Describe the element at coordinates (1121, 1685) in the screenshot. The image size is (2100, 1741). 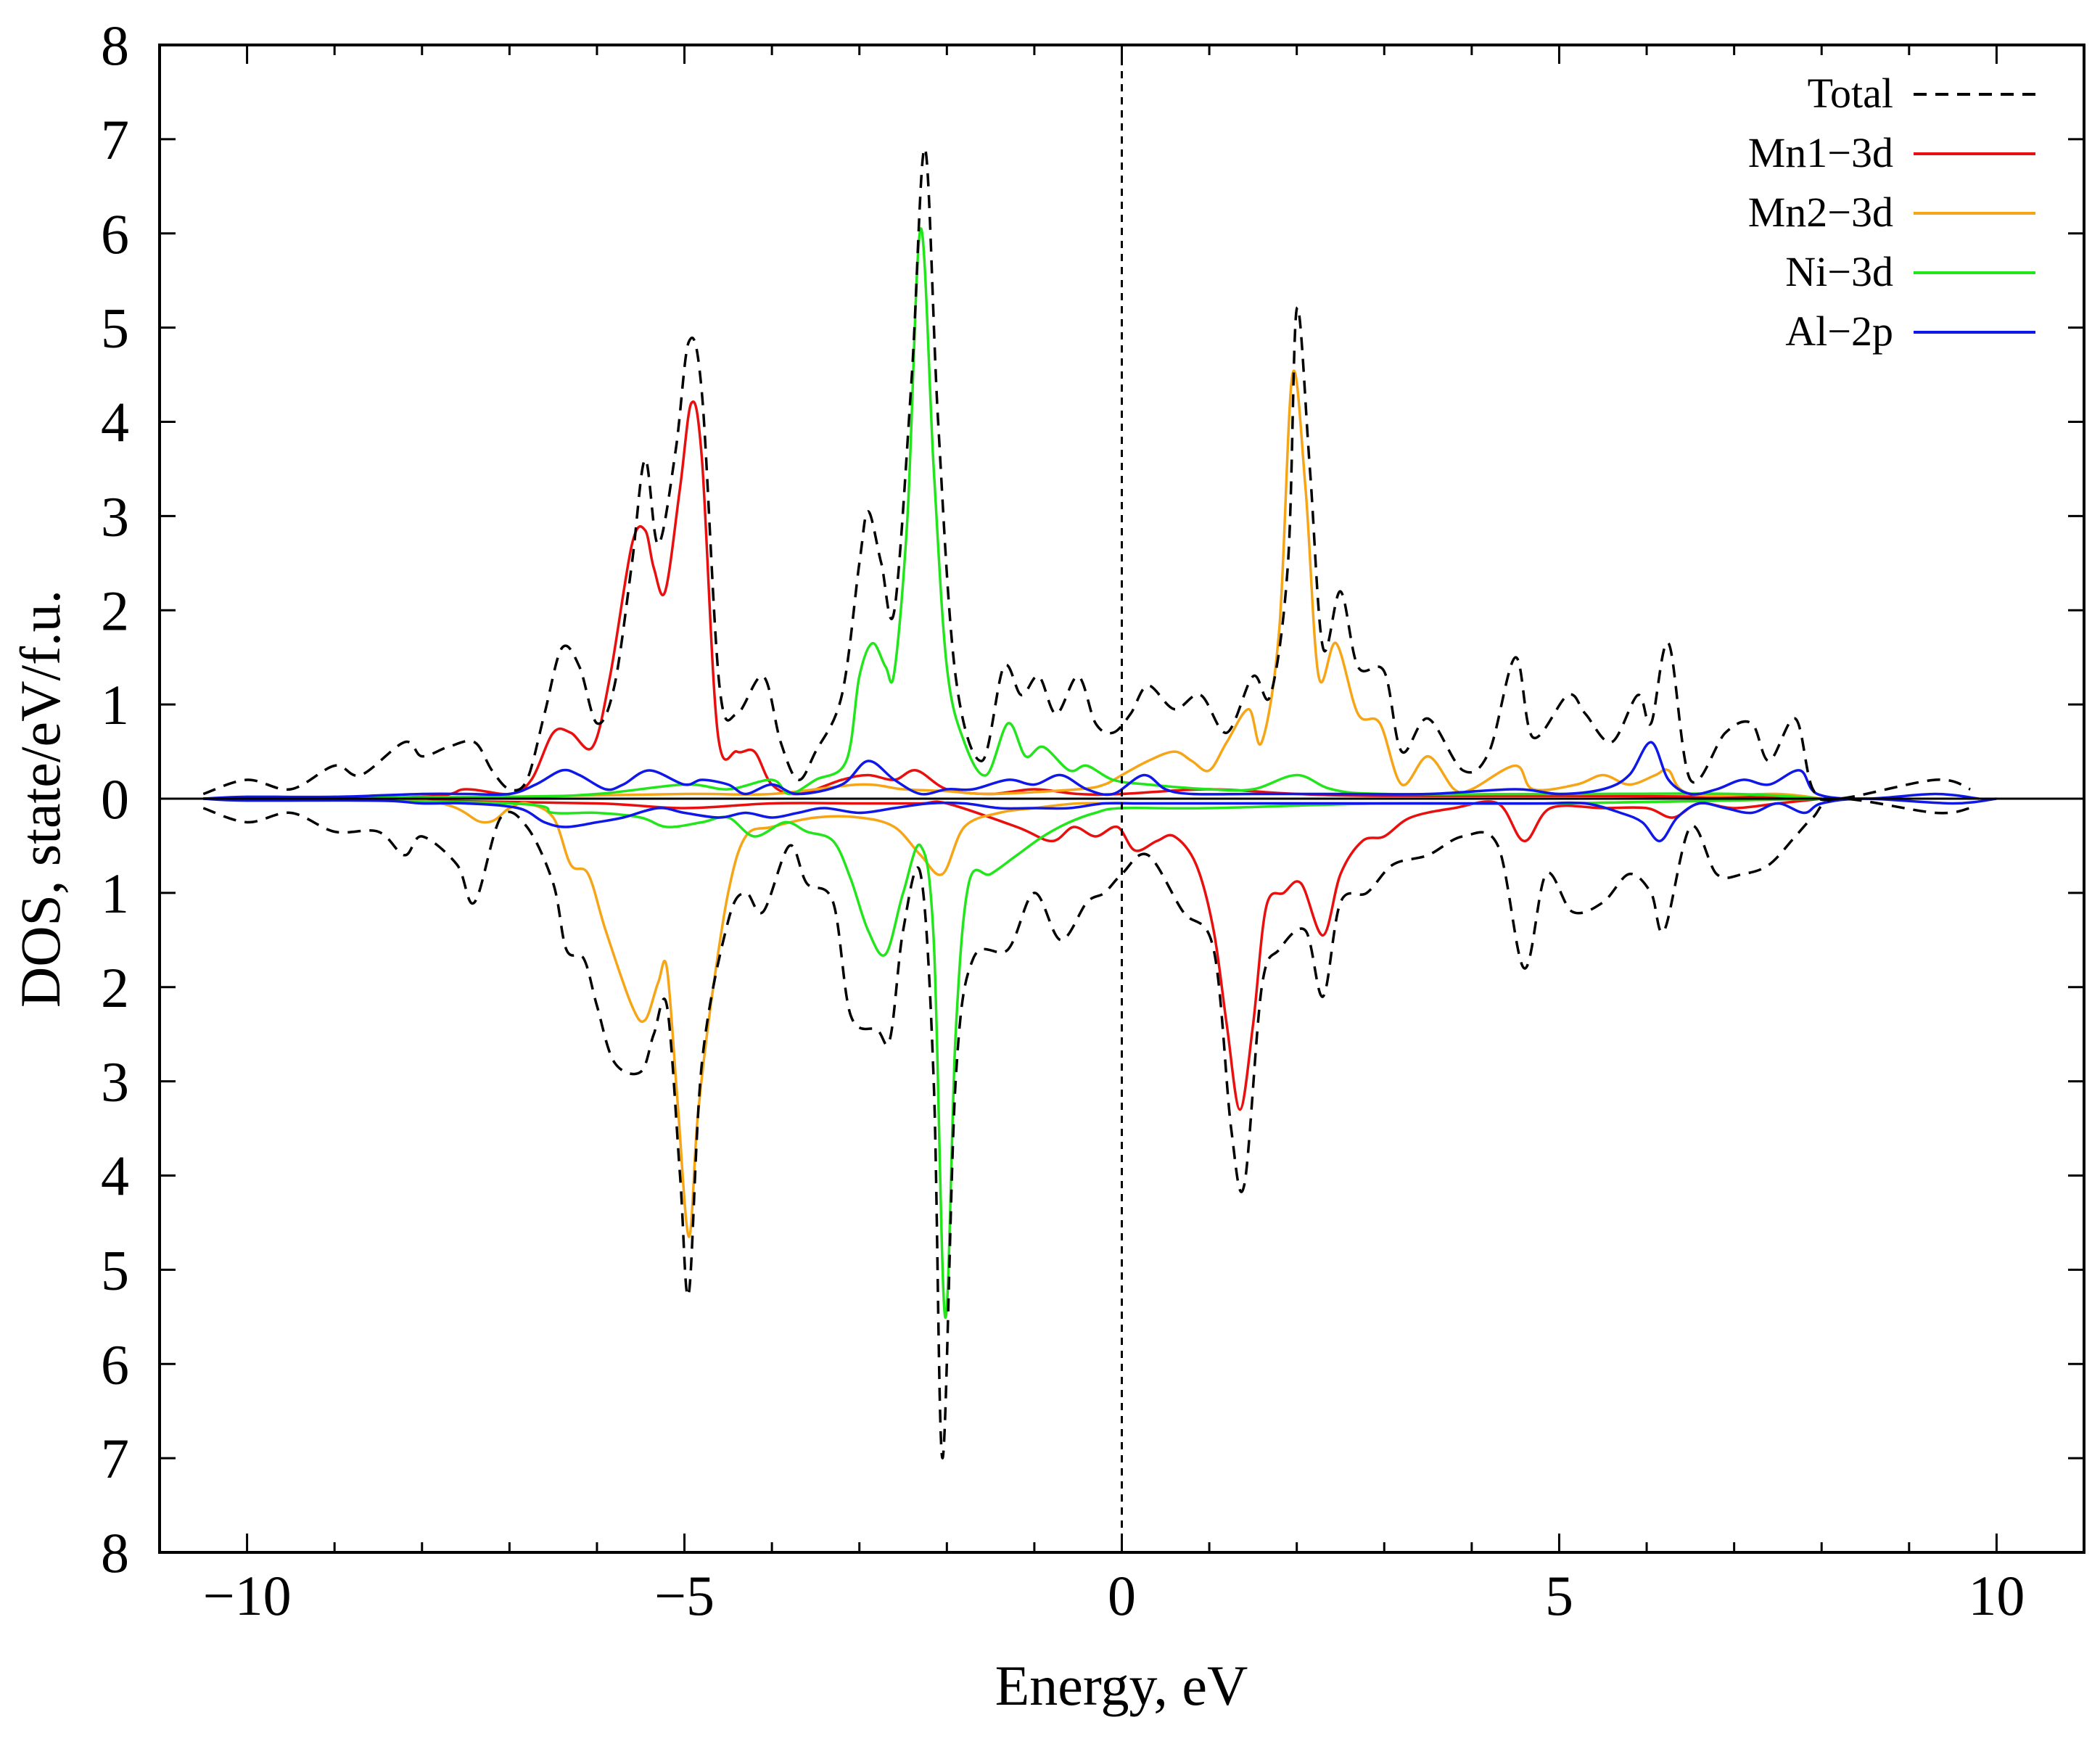
I see `x-axis-label: Energy, eV` at that location.